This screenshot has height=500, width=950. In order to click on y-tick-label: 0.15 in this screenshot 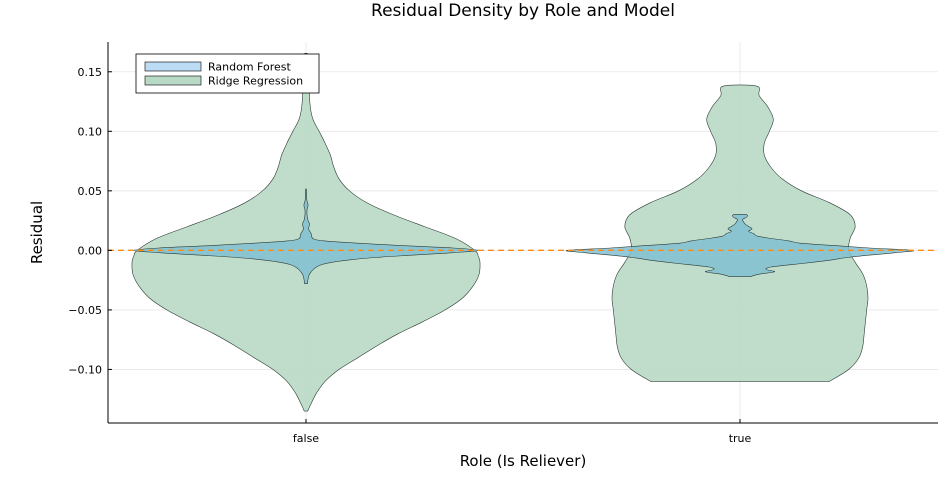, I will do `click(90, 72)`.